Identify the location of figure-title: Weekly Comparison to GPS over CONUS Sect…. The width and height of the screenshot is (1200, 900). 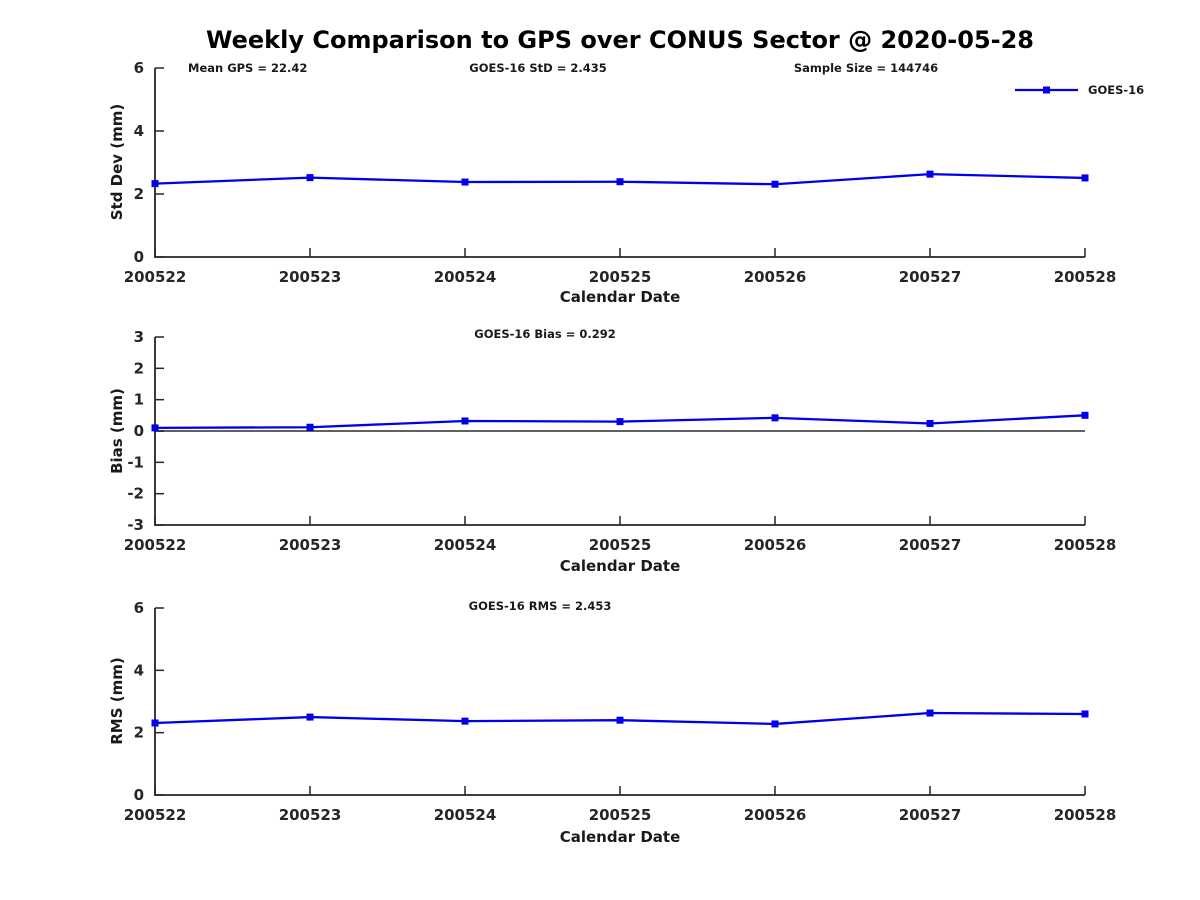
(619, 40).